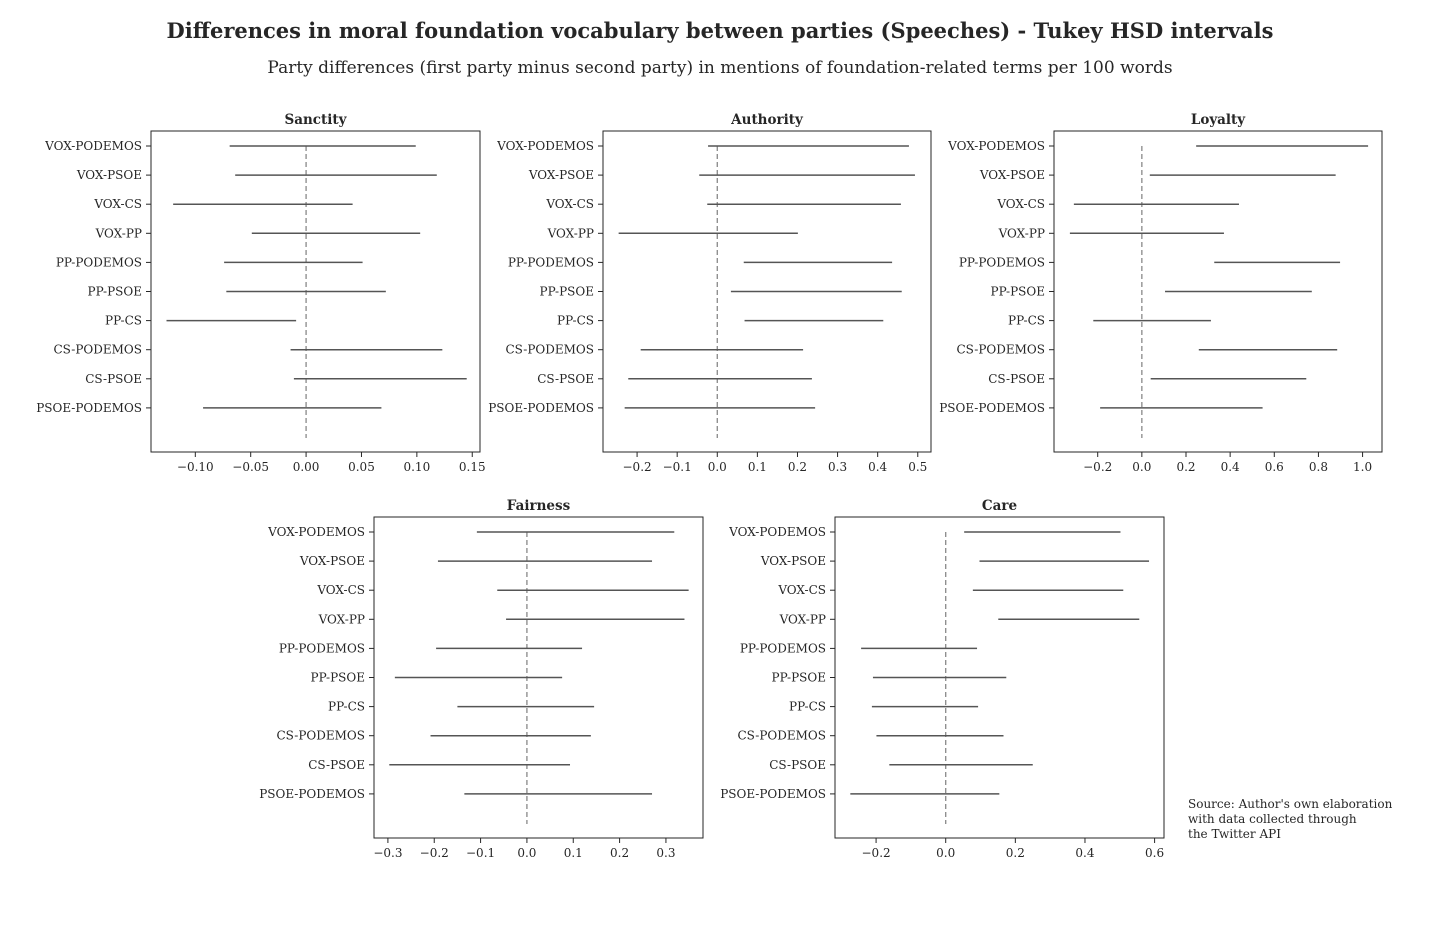  Describe the element at coordinates (195, 467) in the screenshot. I see `x-tick-label: −0.10` at that location.